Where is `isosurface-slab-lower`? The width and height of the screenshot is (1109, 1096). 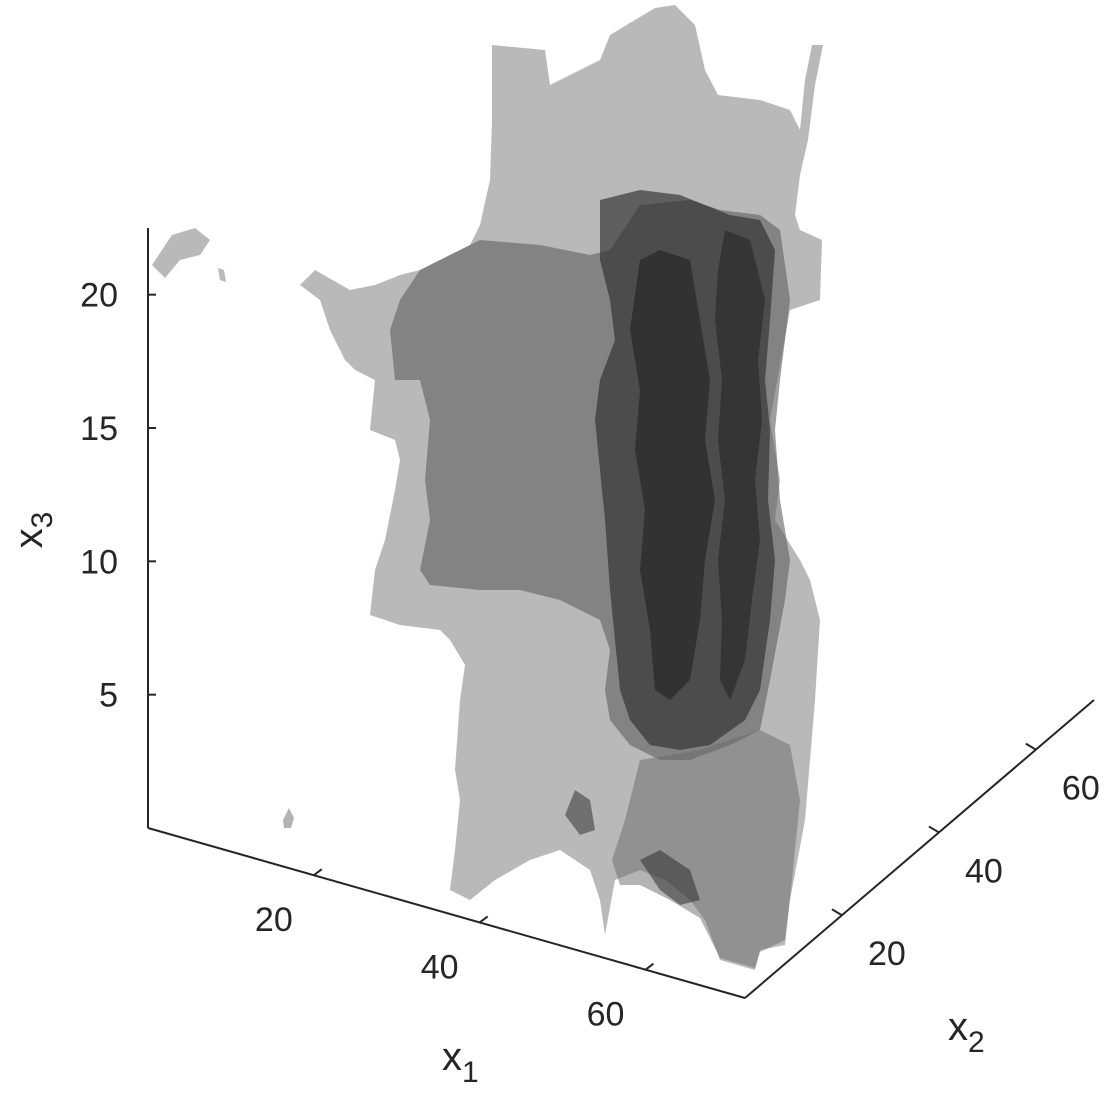 isosurface-slab-lower is located at coordinates (706, 849).